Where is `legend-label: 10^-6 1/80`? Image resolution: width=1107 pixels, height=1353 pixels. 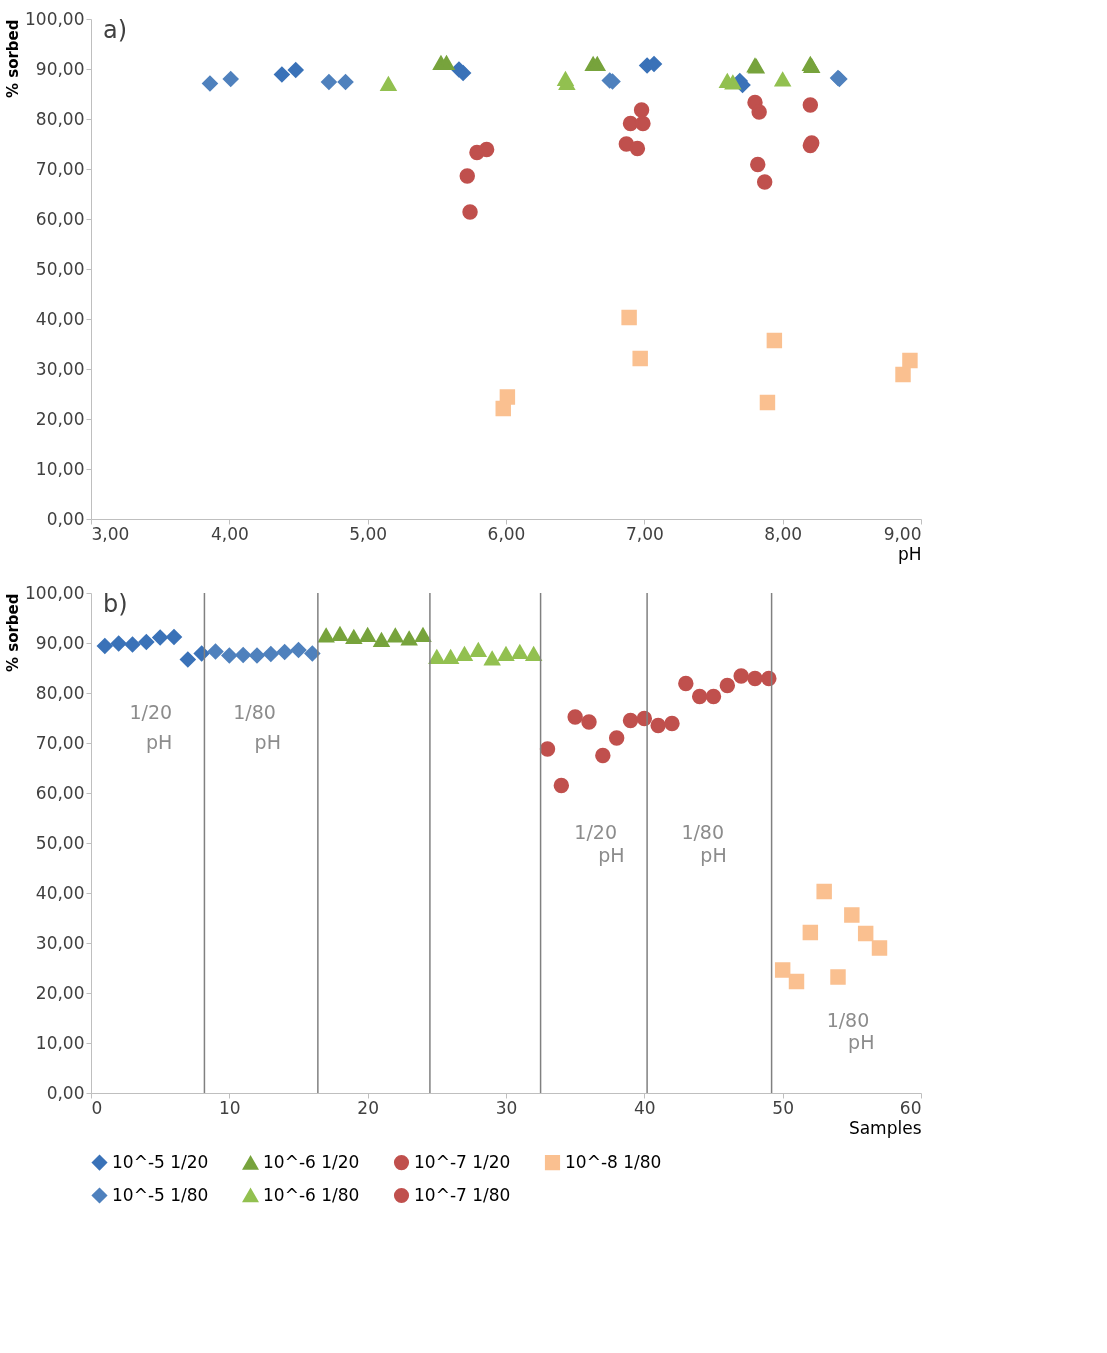 legend-label: 10^-6 1/80 is located at coordinates (311, 1194).